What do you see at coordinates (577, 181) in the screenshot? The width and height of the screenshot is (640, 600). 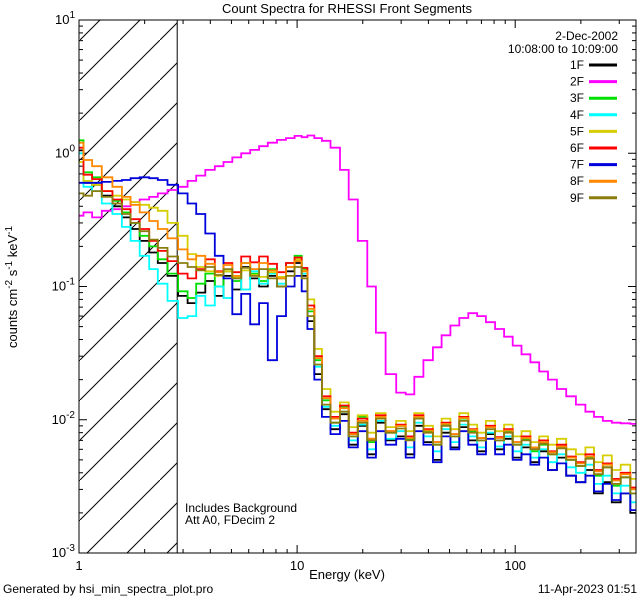 I see `legend-label-8F: 8F` at bounding box center [577, 181].